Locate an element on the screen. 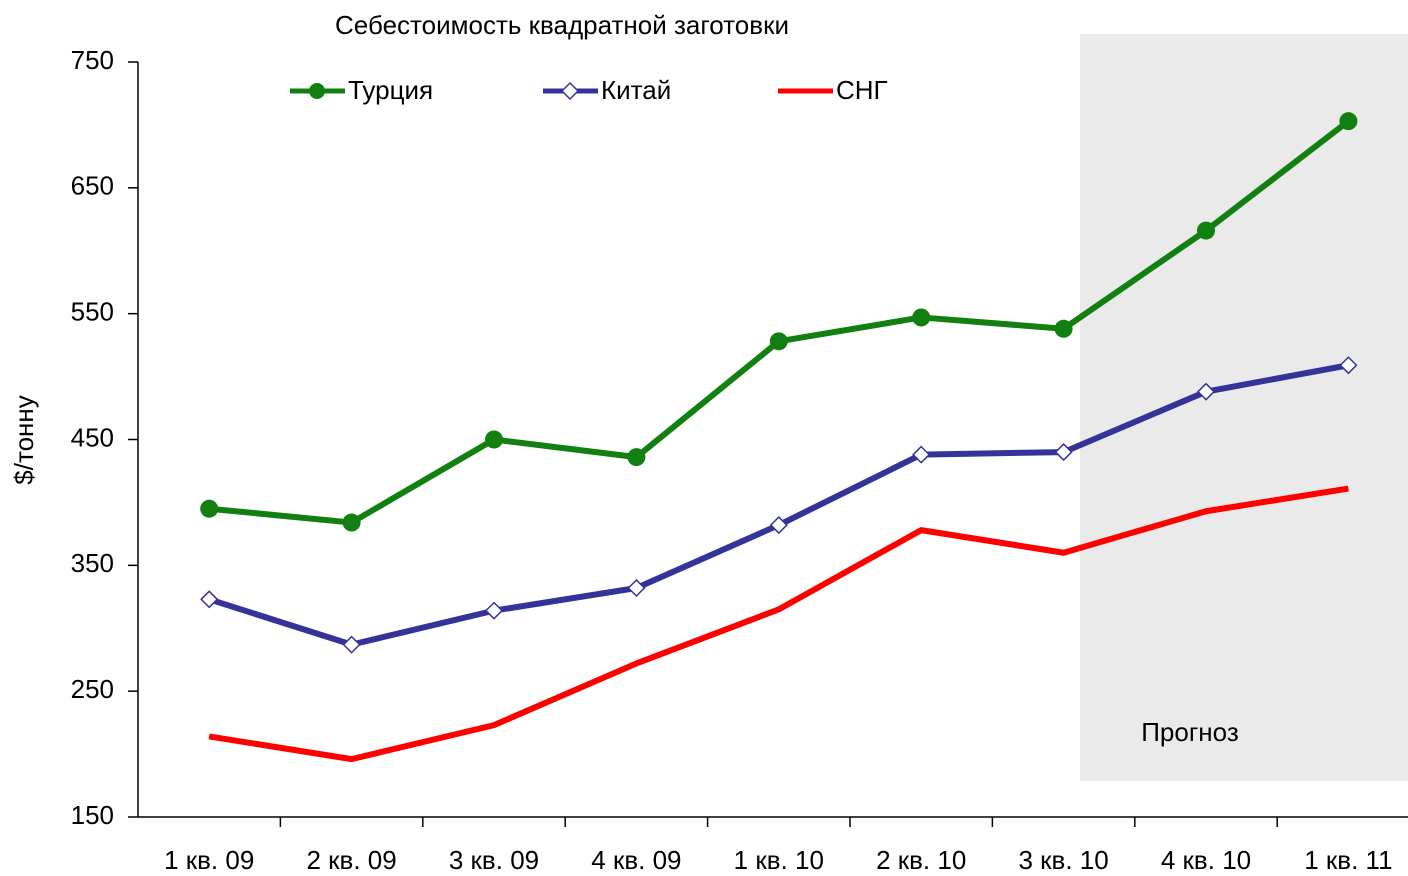  annotation: Прогноз is located at coordinates (1190, 732).